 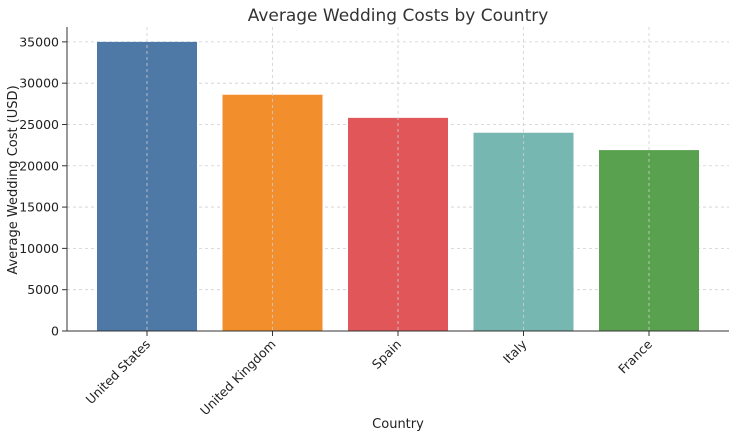 What do you see at coordinates (39, 83) in the screenshot?
I see `y-tick-label: 30000` at bounding box center [39, 83].